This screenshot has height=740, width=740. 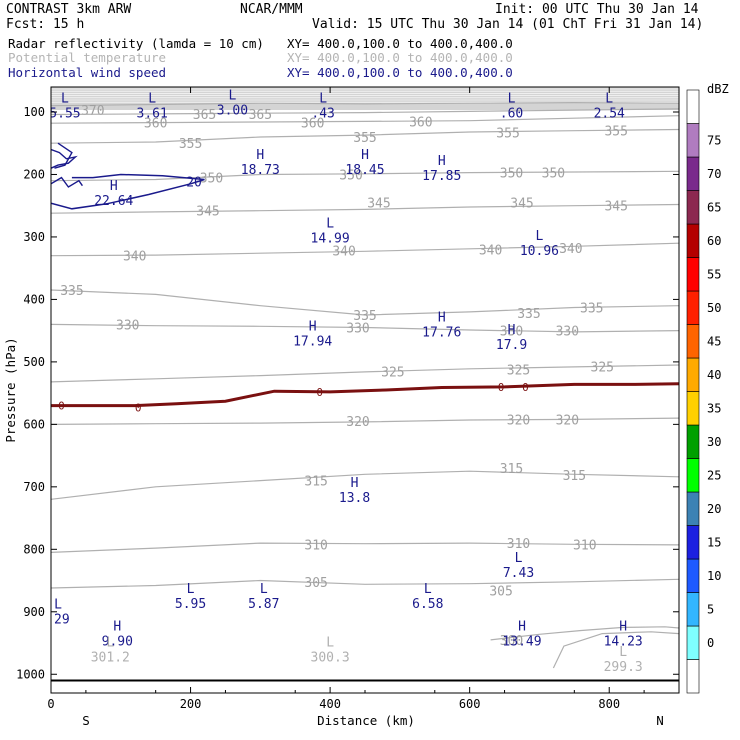 I want to click on extremum-value: 3.61, so click(x=152, y=114).